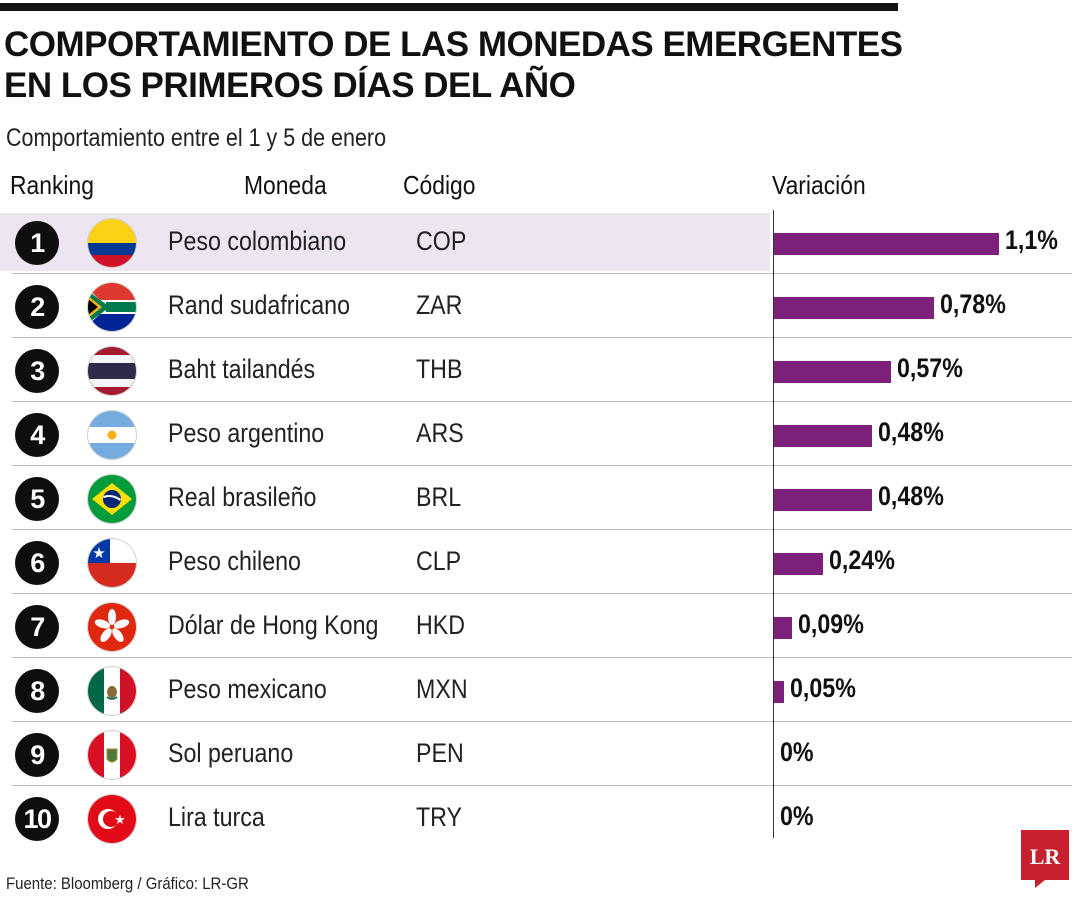 Image resolution: width=1080 pixels, height=900 pixels. Describe the element at coordinates (540, 626) in the screenshot. I see `table-row: 7 Dólar de Hong Kong HKD 0,09%` at that location.